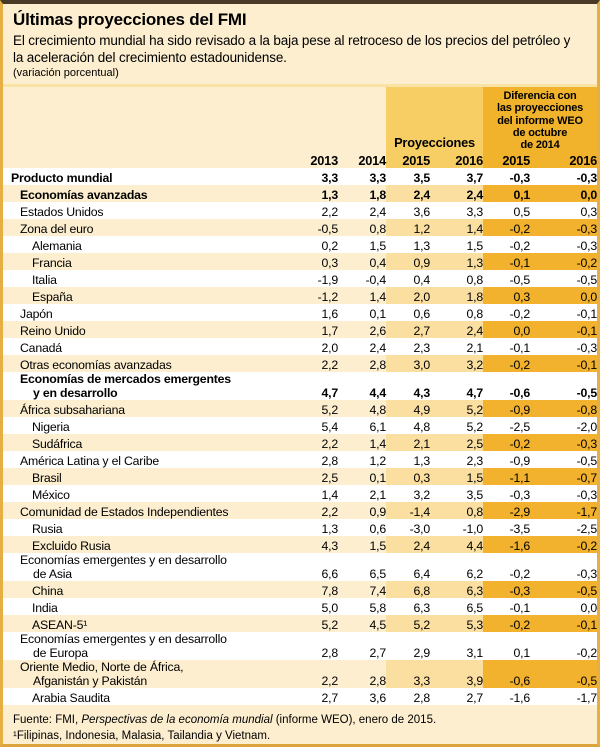  What do you see at coordinates (62, 212) in the screenshot?
I see `row-label-line: Estados Unidos` at bounding box center [62, 212].